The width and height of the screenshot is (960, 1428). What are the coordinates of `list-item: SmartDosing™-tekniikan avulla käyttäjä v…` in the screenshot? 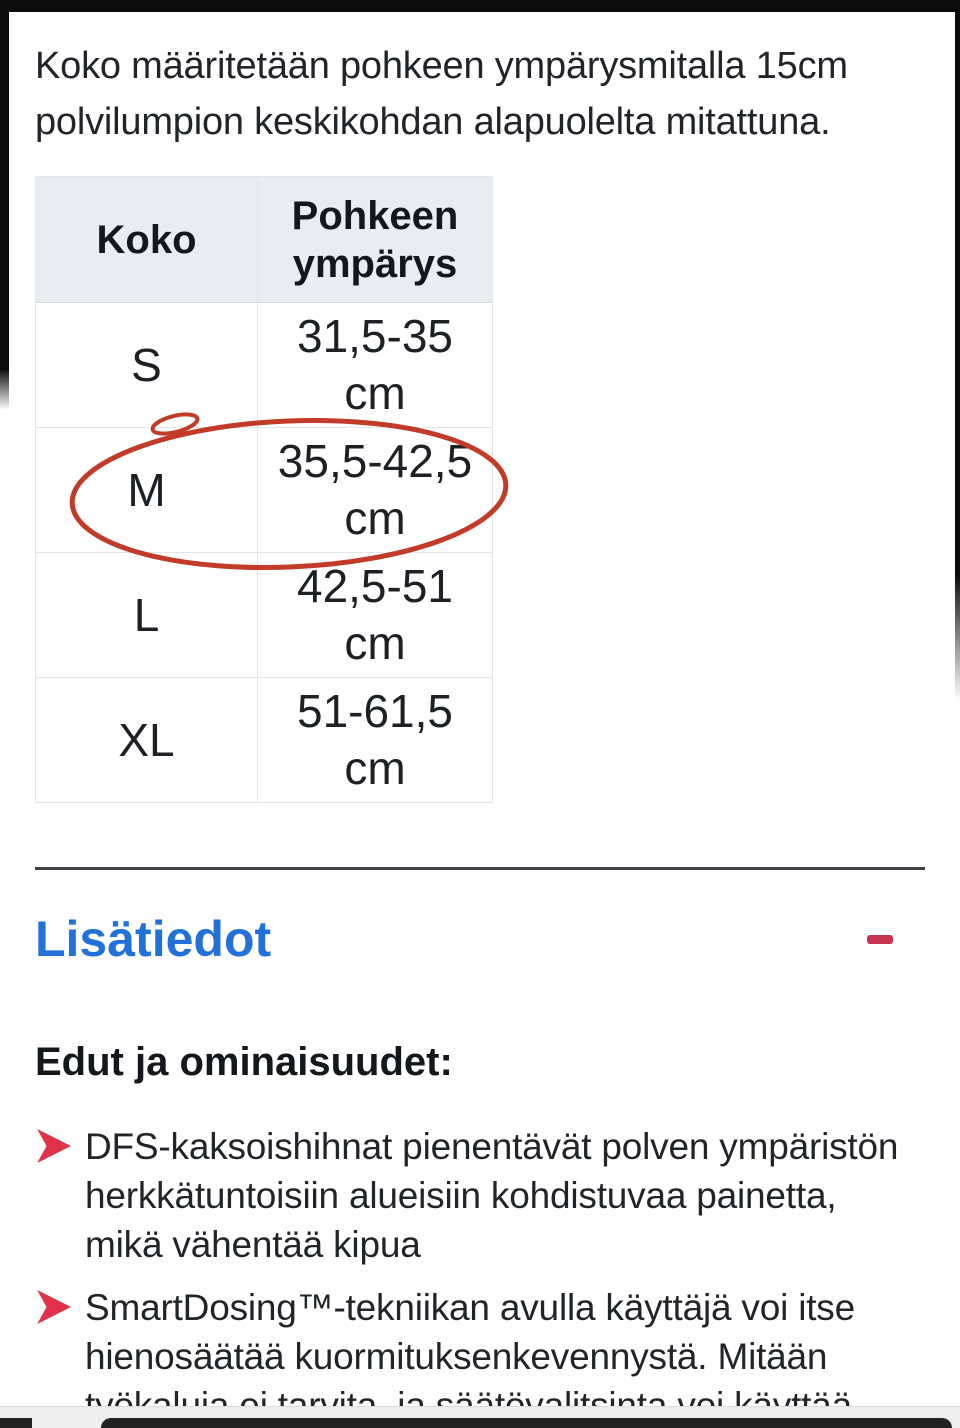 It's located at (480, 1355).